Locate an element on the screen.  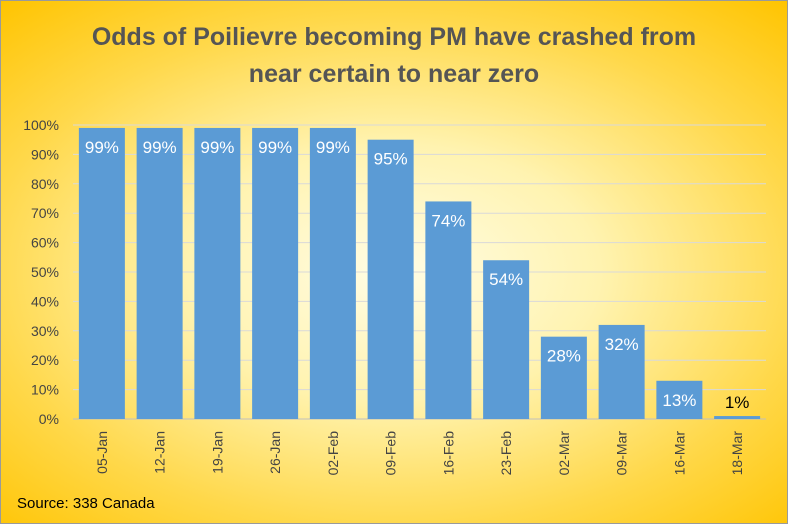
source-note: Source: 338 Canada is located at coordinates (86, 503).